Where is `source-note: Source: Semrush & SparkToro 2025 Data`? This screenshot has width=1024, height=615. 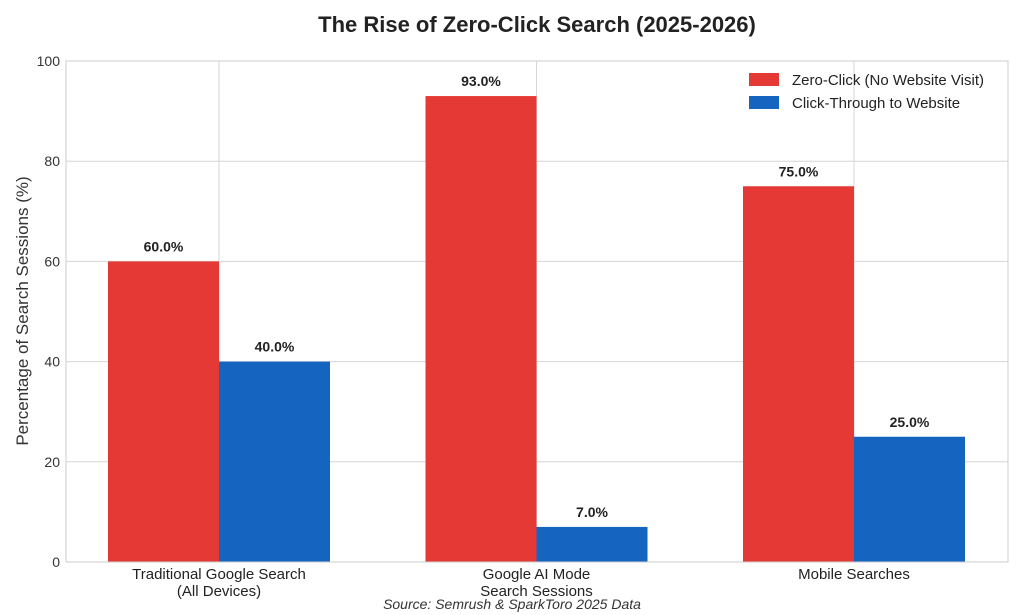
source-note: Source: Semrush & SparkToro 2025 Data is located at coordinates (512, 604).